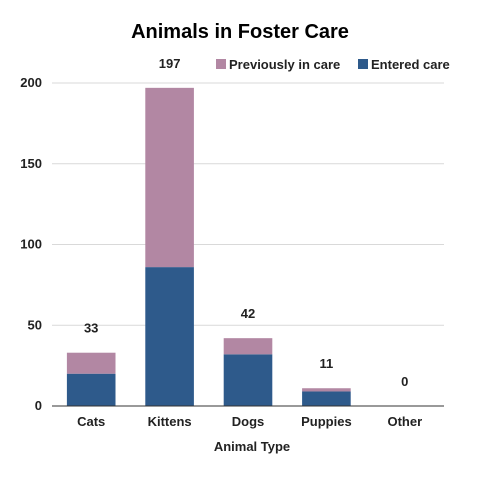 This screenshot has height=480, width=480. What do you see at coordinates (326, 398) in the screenshot?
I see `bar-puppies-entered-care` at bounding box center [326, 398].